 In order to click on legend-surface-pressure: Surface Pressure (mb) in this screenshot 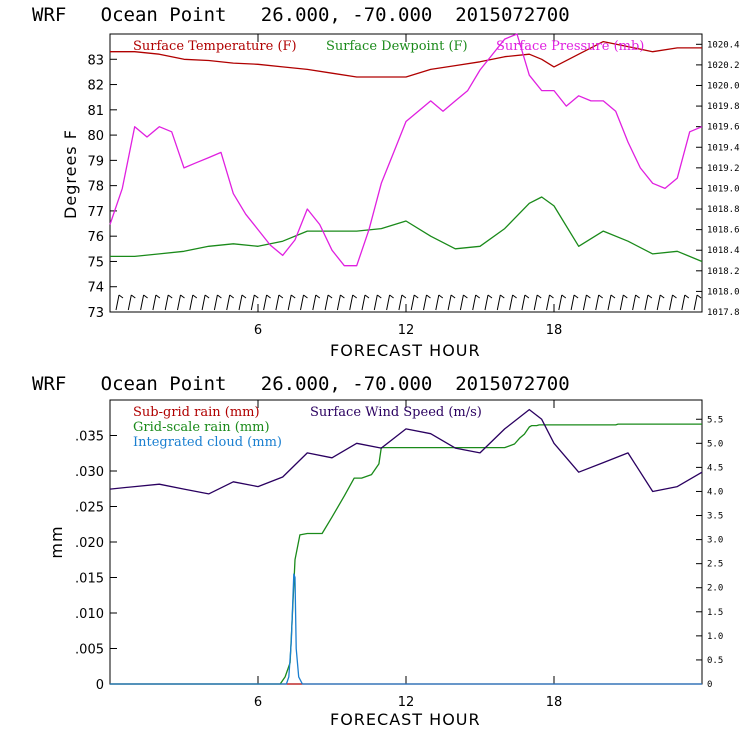, I will do `click(570, 46)`.